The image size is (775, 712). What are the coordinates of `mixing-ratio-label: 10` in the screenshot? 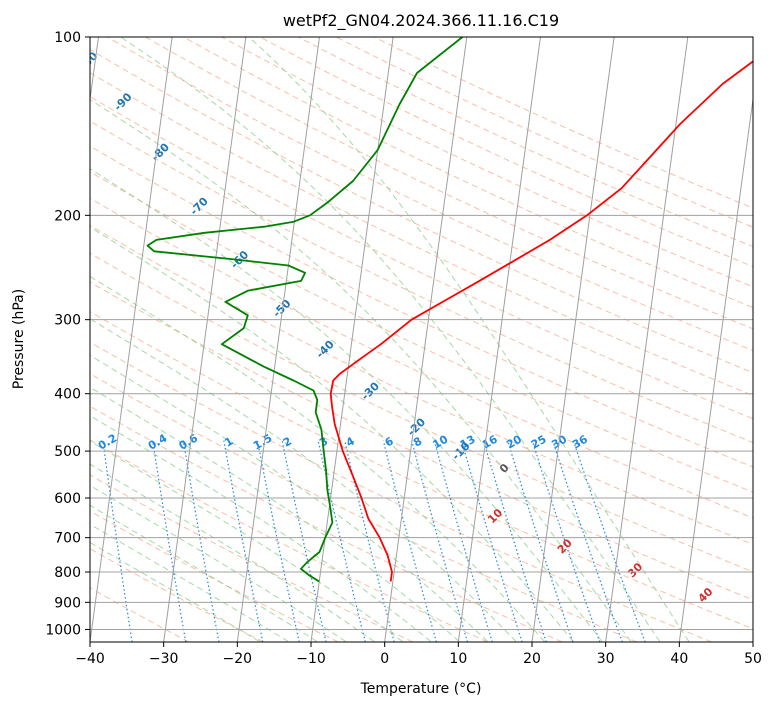 It's located at (441, 441).